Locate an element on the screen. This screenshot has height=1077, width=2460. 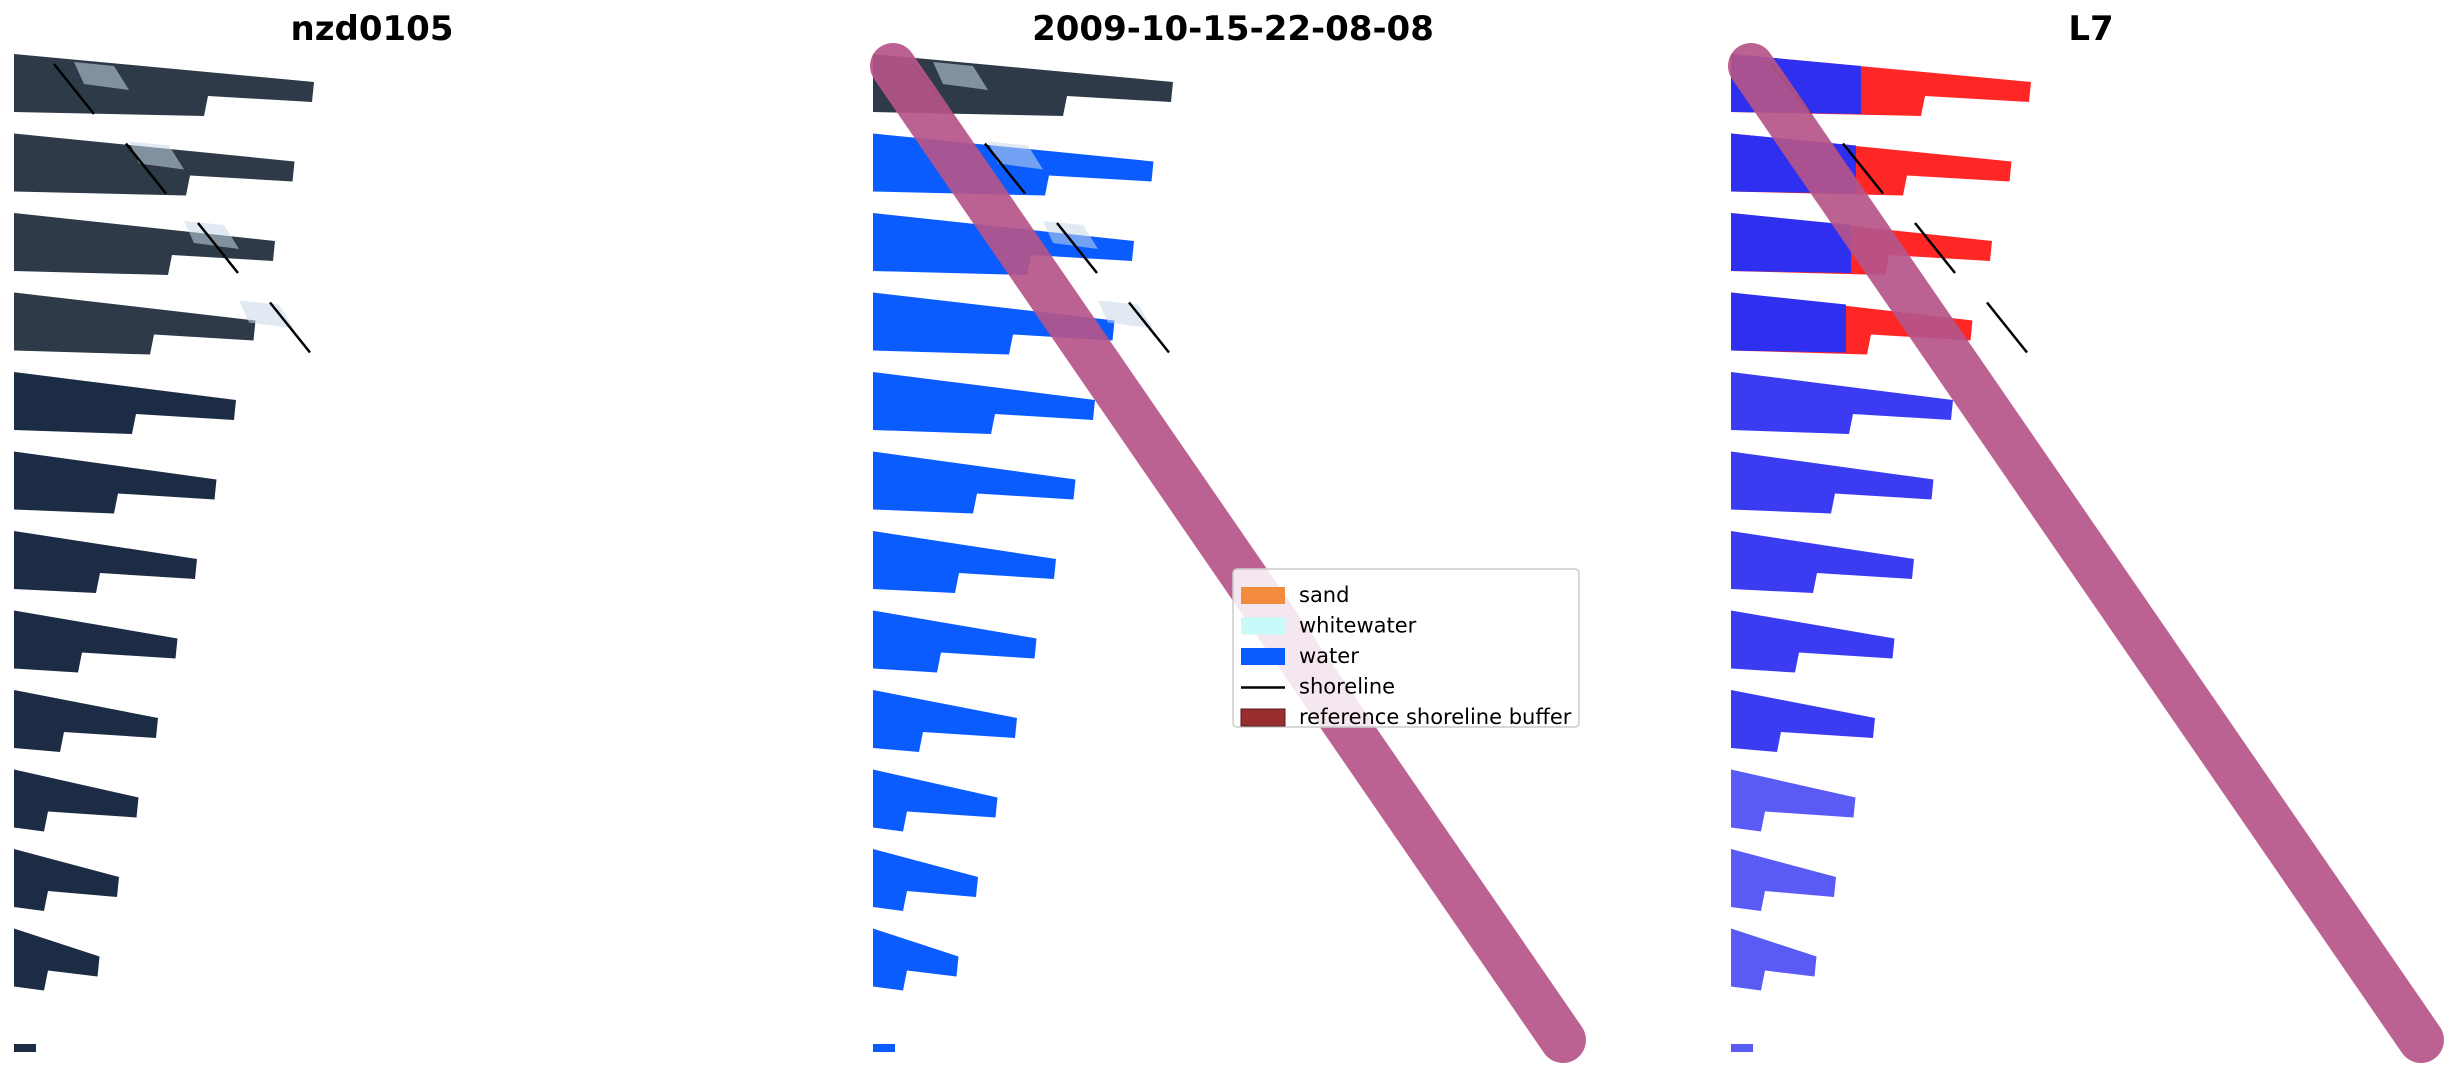
legend-item: whitewater is located at coordinates (1329, 626).